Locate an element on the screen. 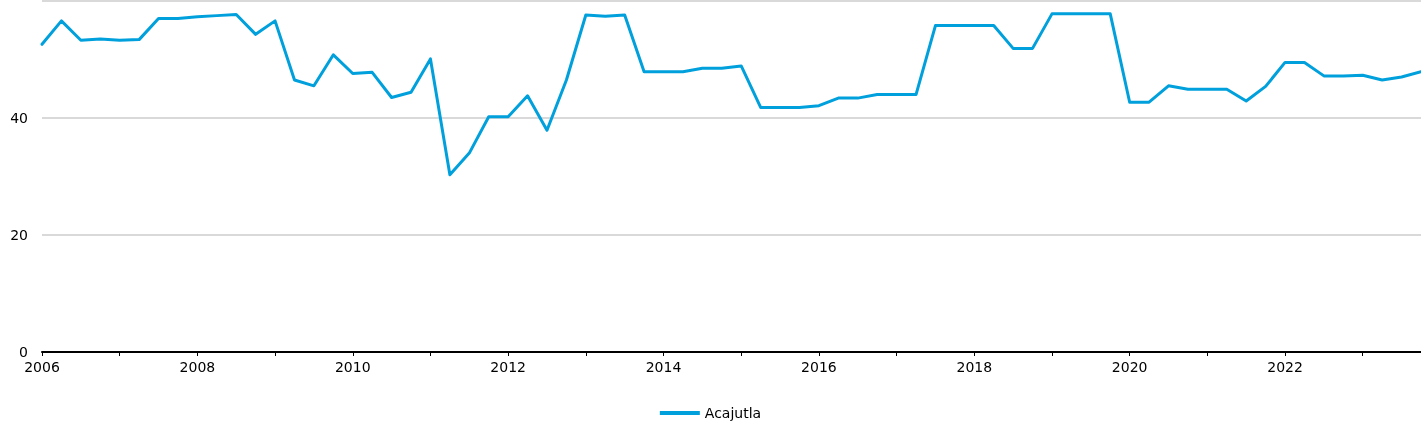 The height and width of the screenshot is (425, 1421). y-tick-label: 20 is located at coordinates (19, 235).